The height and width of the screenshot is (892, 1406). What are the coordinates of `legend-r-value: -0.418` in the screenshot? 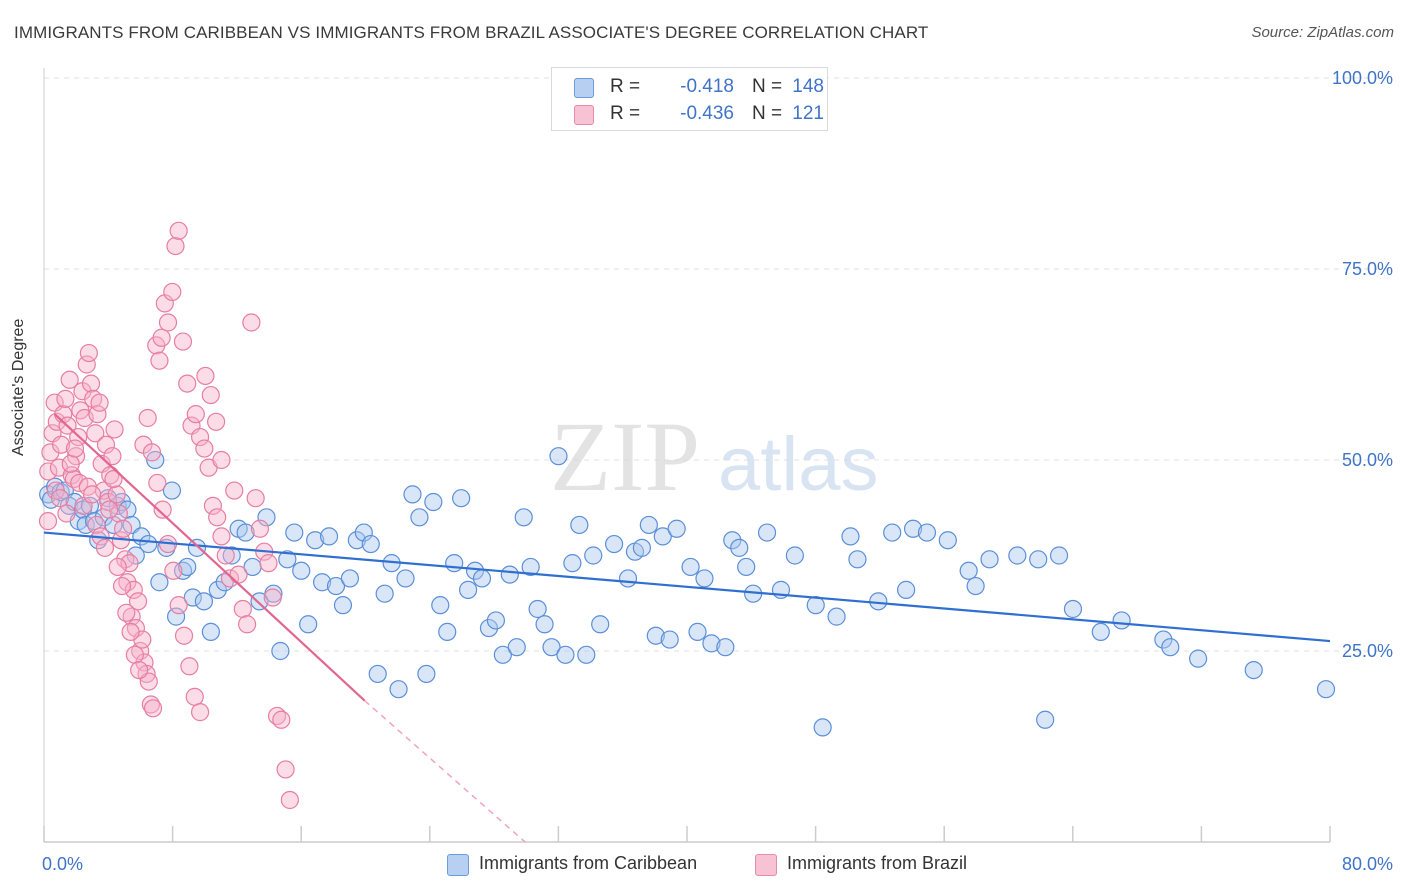 It's located at (707, 86).